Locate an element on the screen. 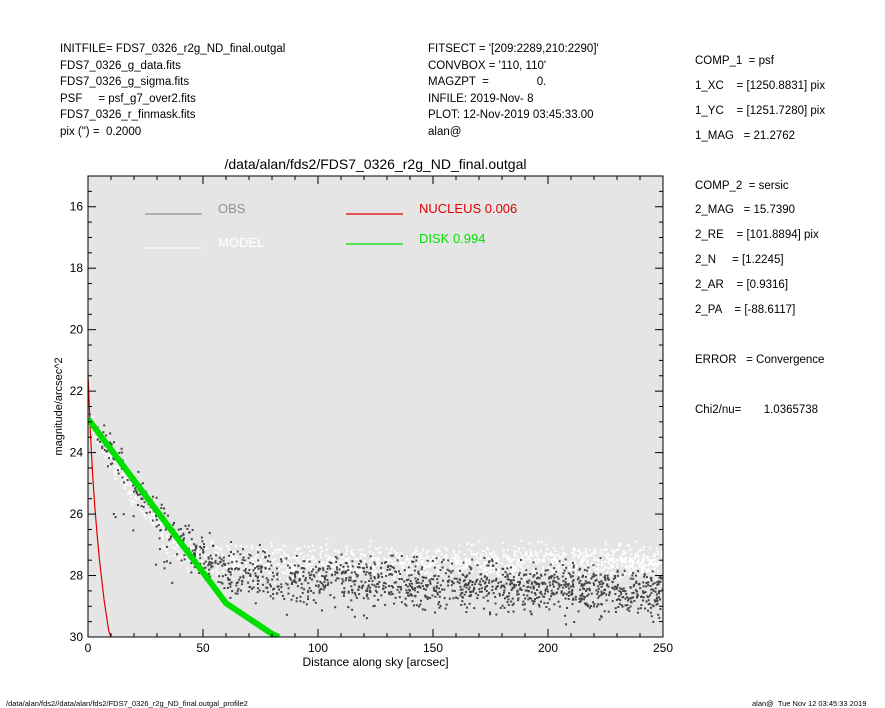  legend-label-model: MODEL is located at coordinates (241, 242).